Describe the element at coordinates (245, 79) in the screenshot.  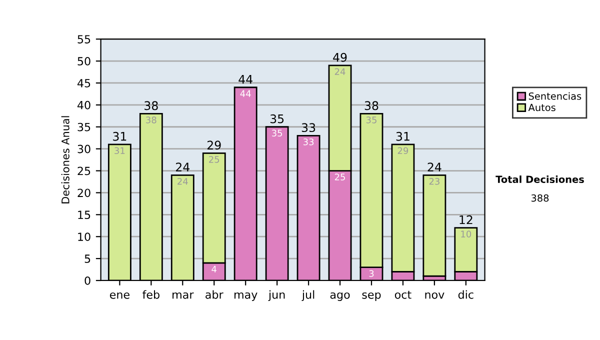
I see `total-label: 44` at that location.